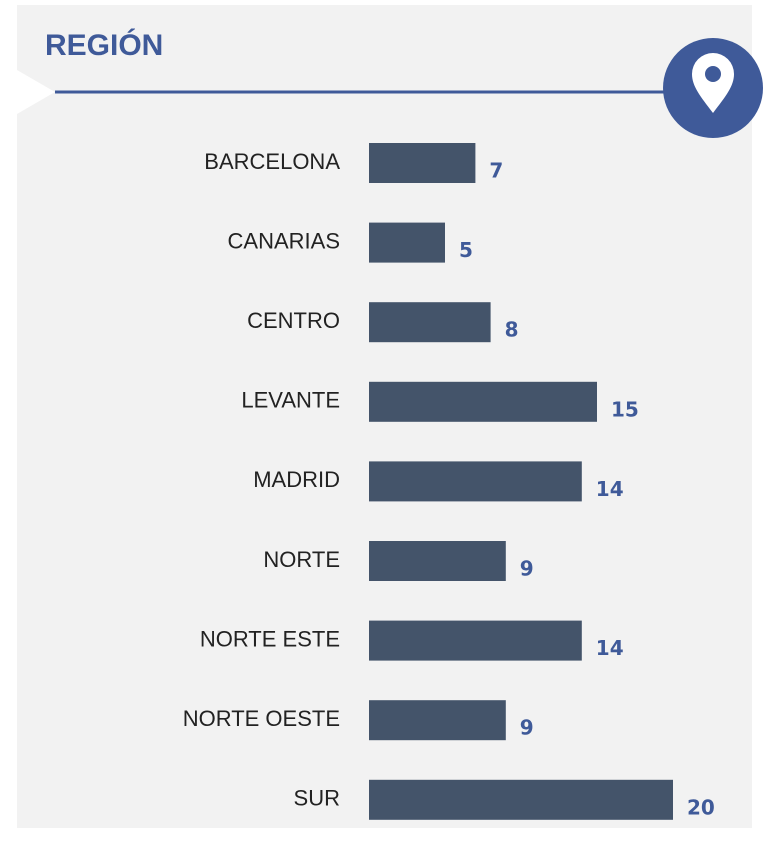 This screenshot has height=854, width=763. I want to click on chart-title: REGIÓN, so click(104, 45).